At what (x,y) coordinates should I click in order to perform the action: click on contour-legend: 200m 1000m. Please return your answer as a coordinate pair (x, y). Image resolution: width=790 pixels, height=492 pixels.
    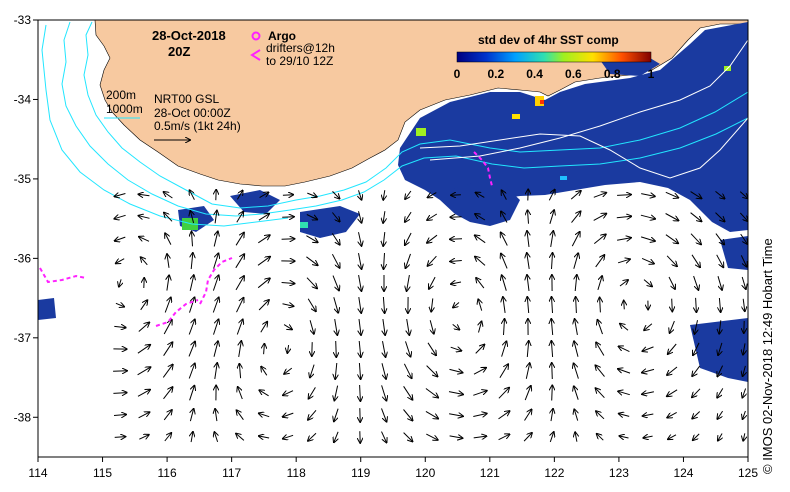
    Looking at the image, I should click on (123, 103).